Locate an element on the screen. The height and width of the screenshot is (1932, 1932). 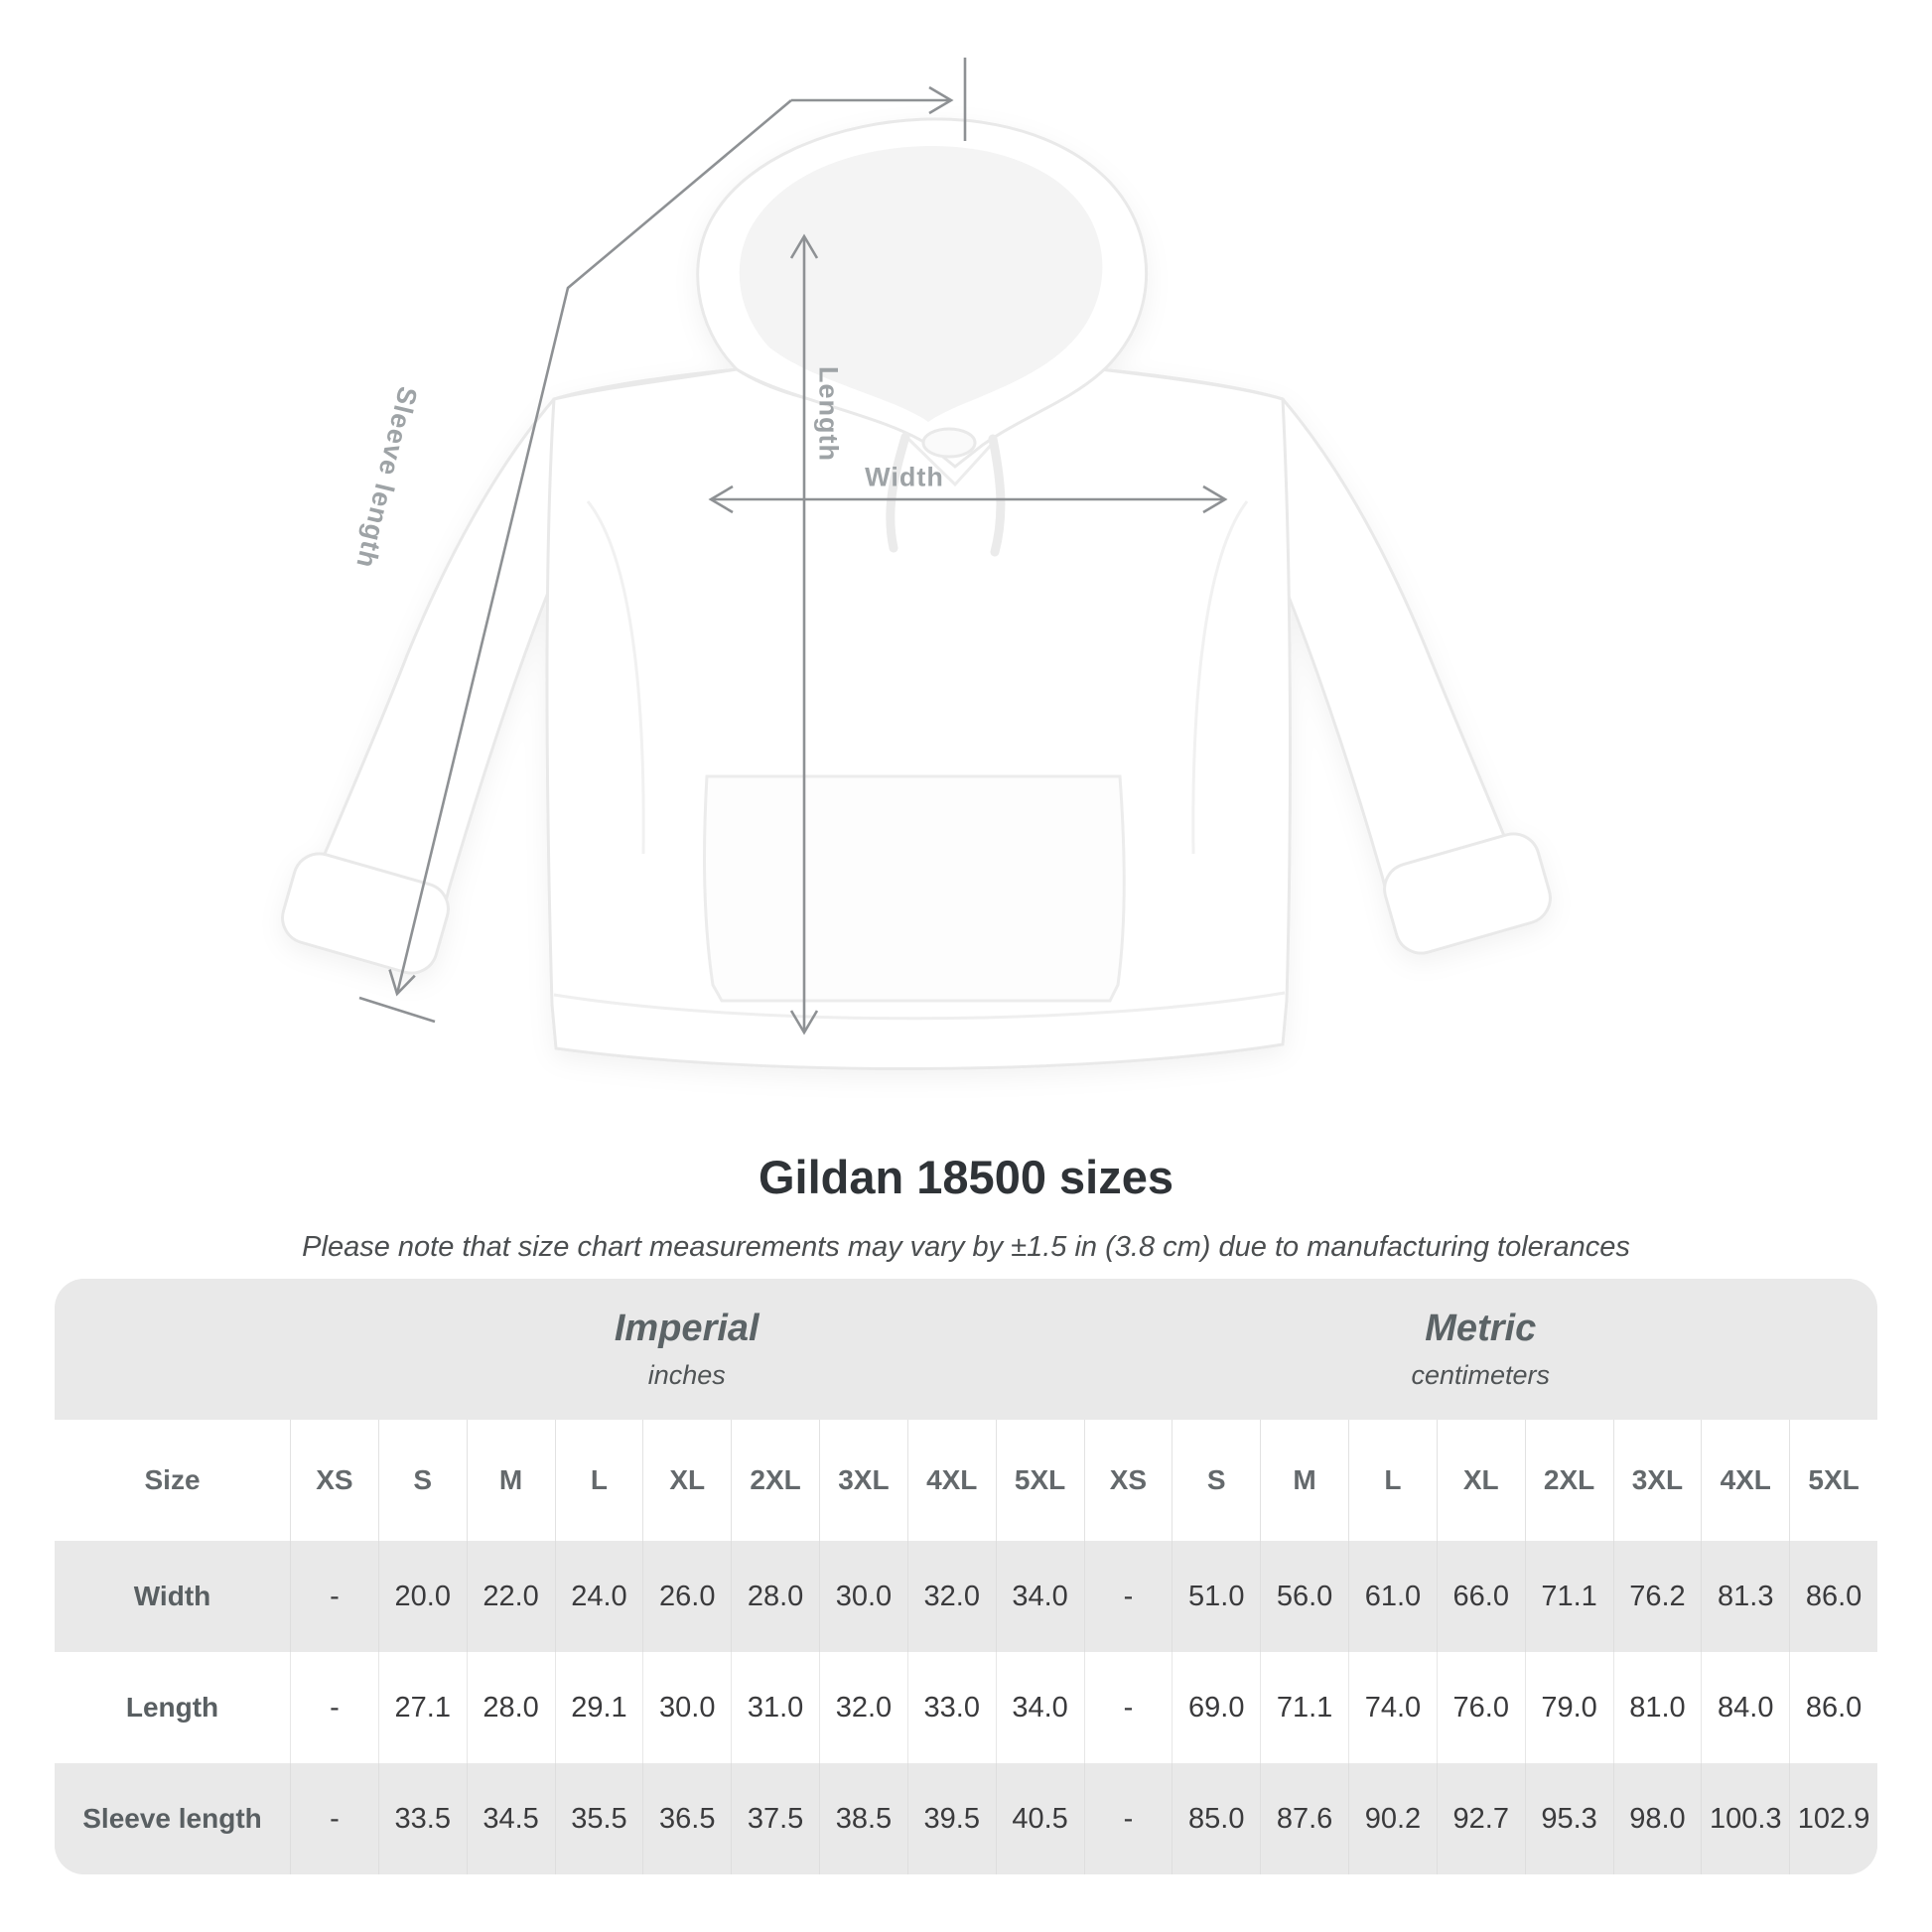
row-label: Length is located at coordinates (172, 1708).